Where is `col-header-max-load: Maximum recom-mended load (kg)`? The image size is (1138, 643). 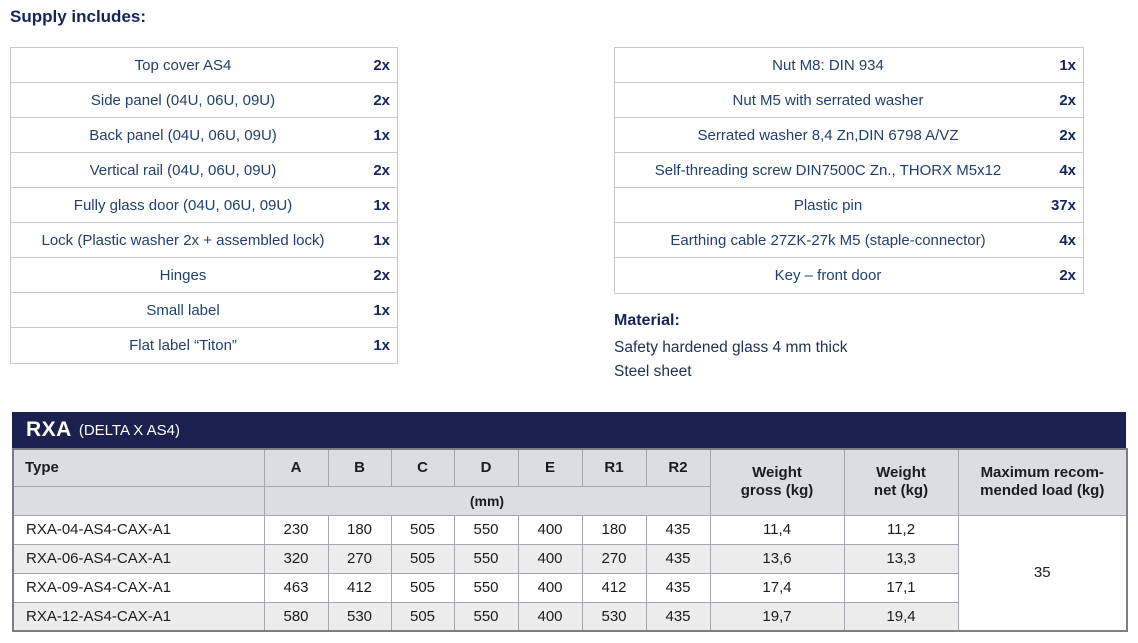
col-header-max-load: Maximum recom-mended load (kg) is located at coordinates (1042, 482).